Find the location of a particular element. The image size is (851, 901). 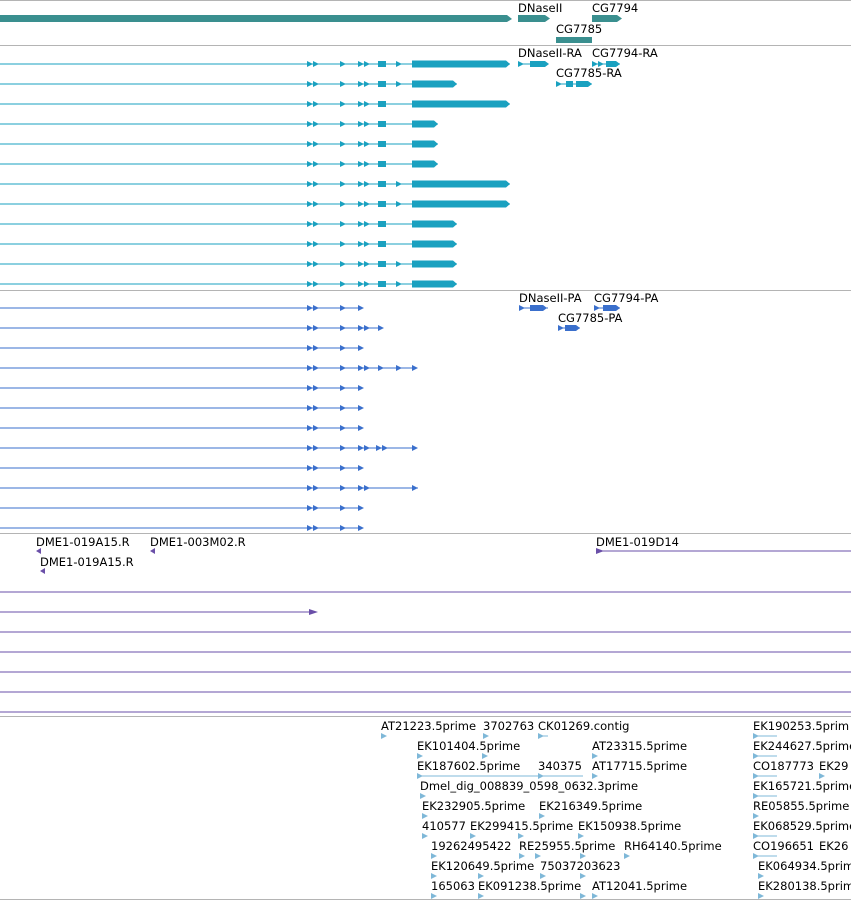

clone-label-dme1-019a15-r-2: DME1-019A15.R is located at coordinates (87, 562).